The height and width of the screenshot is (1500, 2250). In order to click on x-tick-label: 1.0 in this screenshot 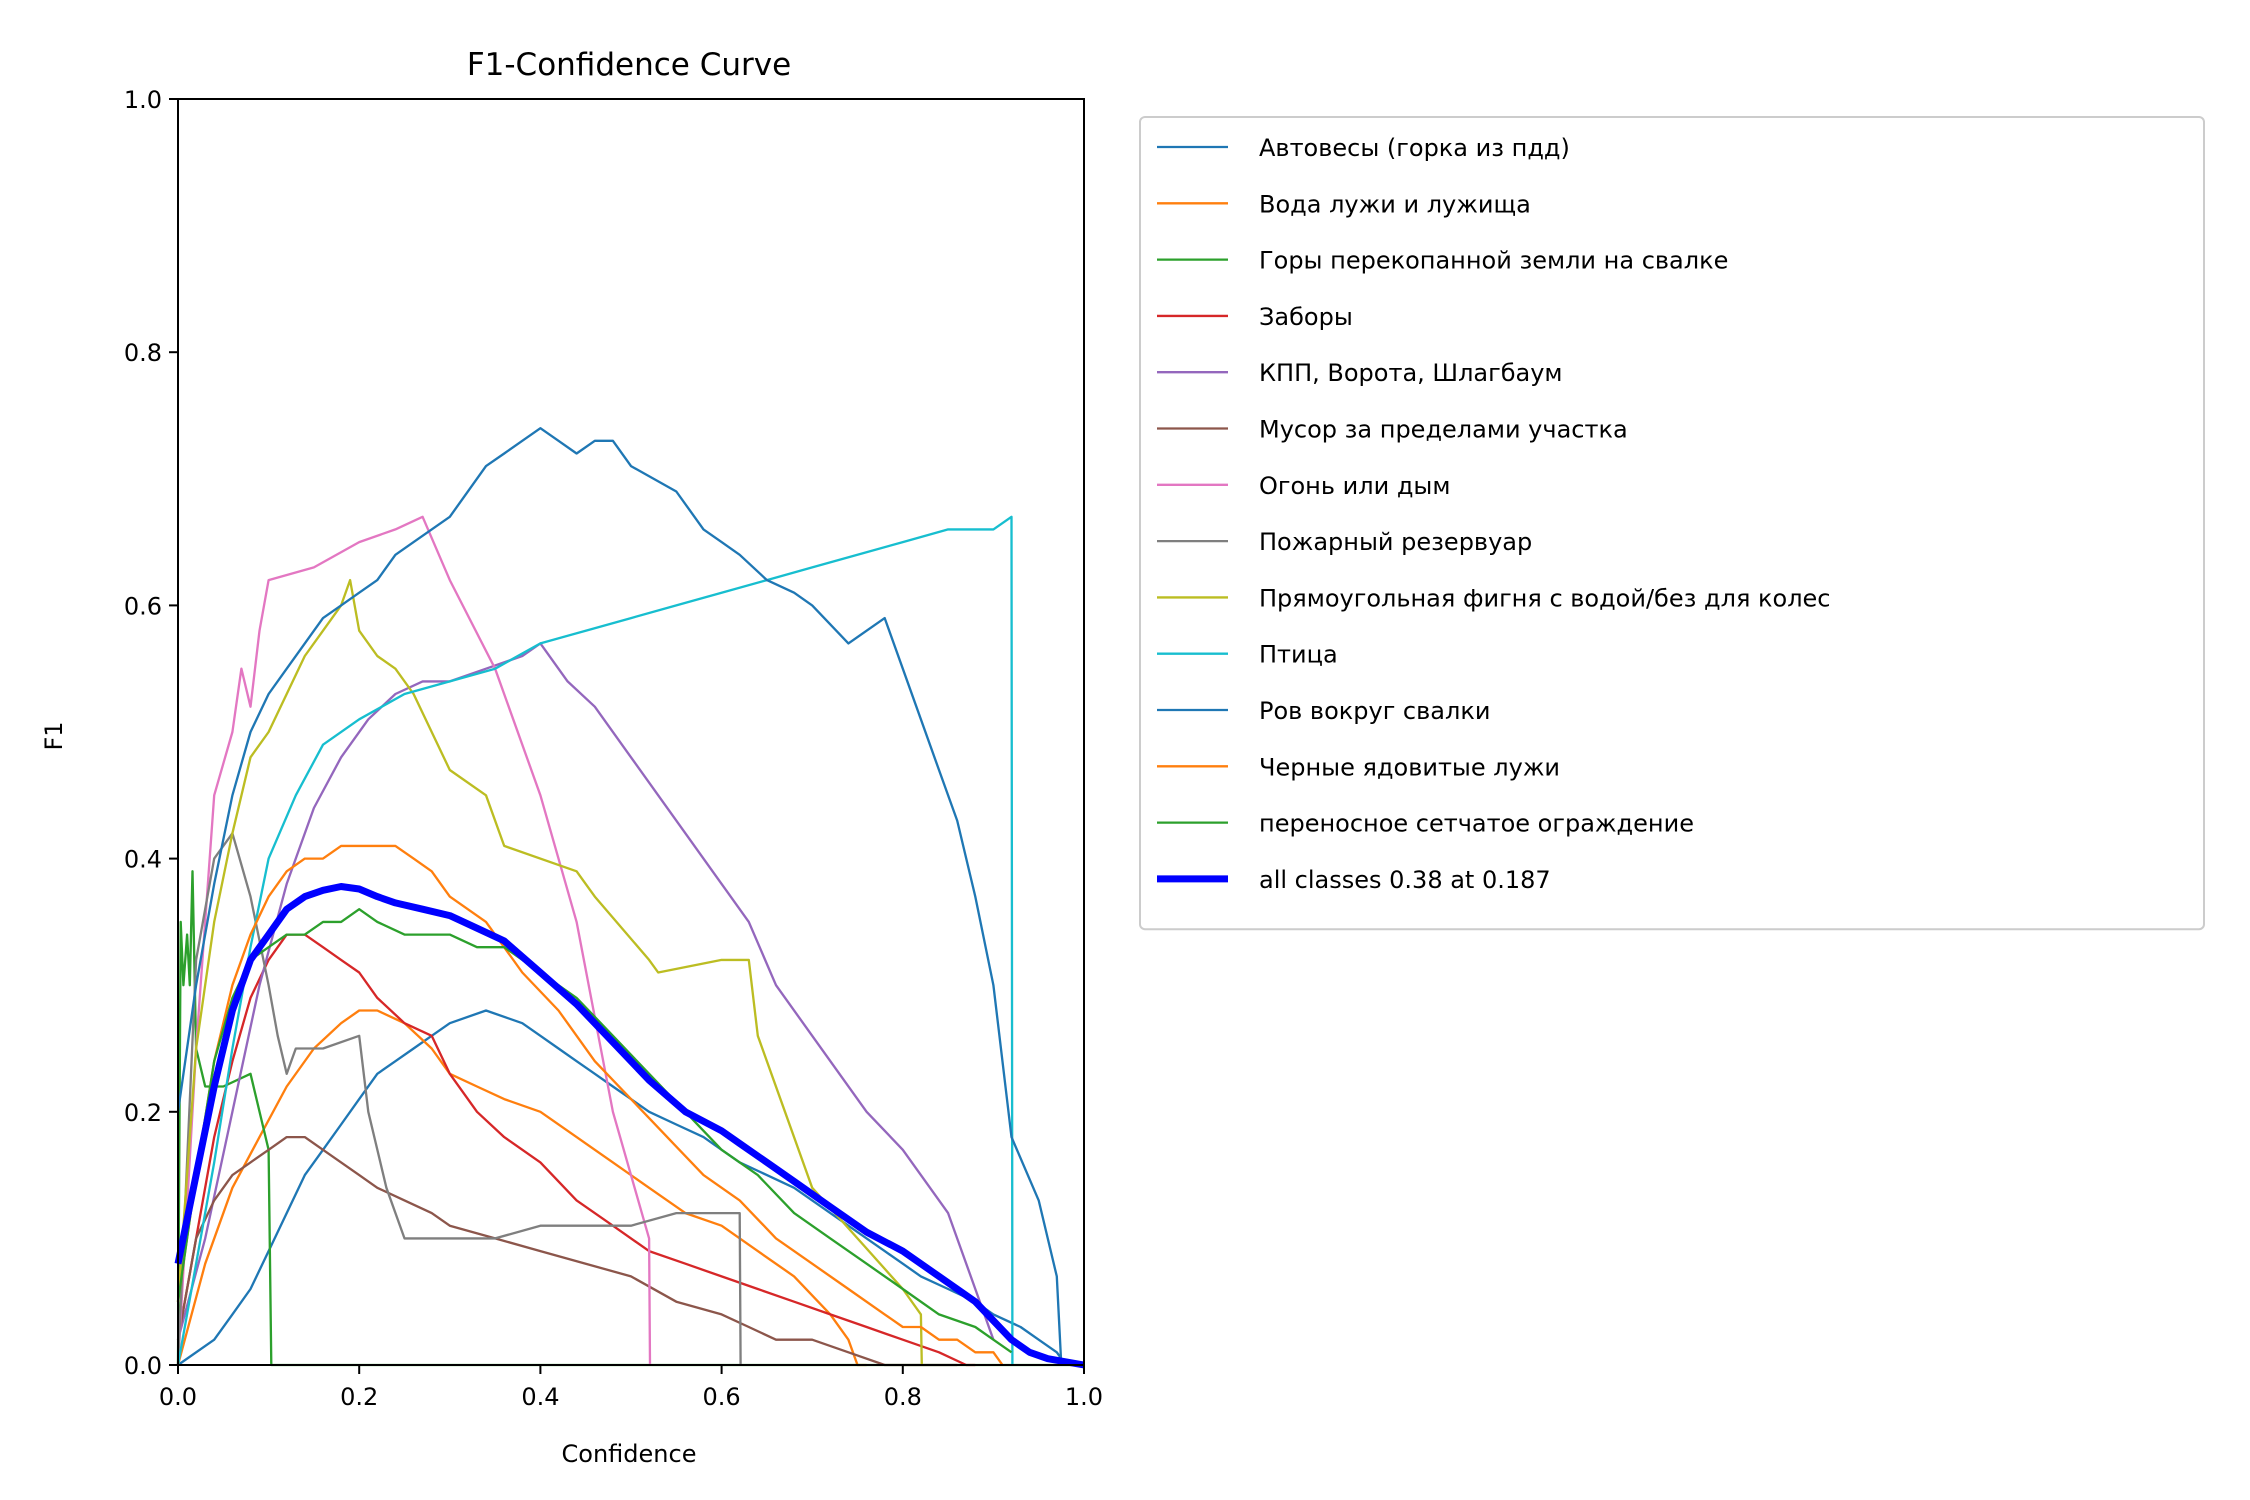, I will do `click(1084, 1397)`.